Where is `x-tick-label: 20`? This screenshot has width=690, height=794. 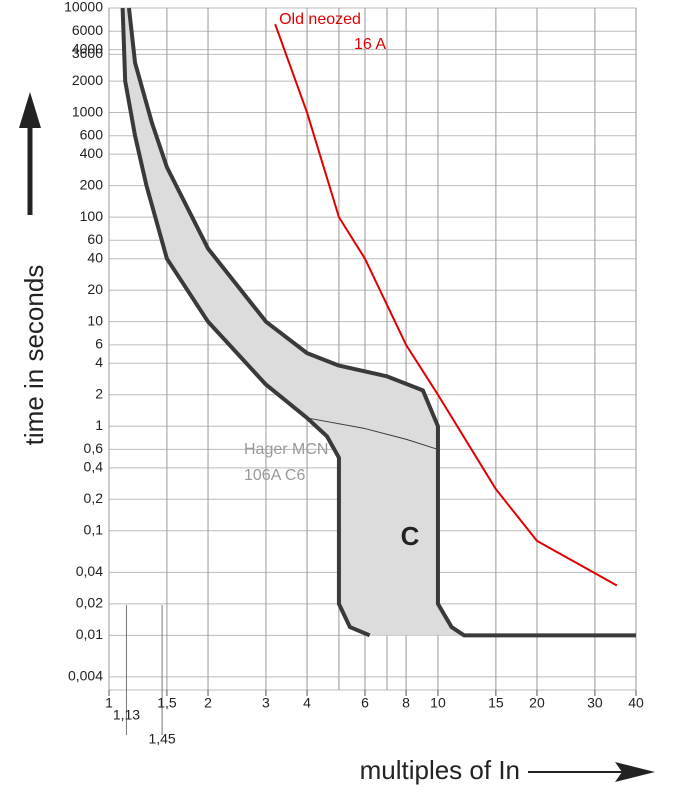 x-tick-label: 20 is located at coordinates (537, 703).